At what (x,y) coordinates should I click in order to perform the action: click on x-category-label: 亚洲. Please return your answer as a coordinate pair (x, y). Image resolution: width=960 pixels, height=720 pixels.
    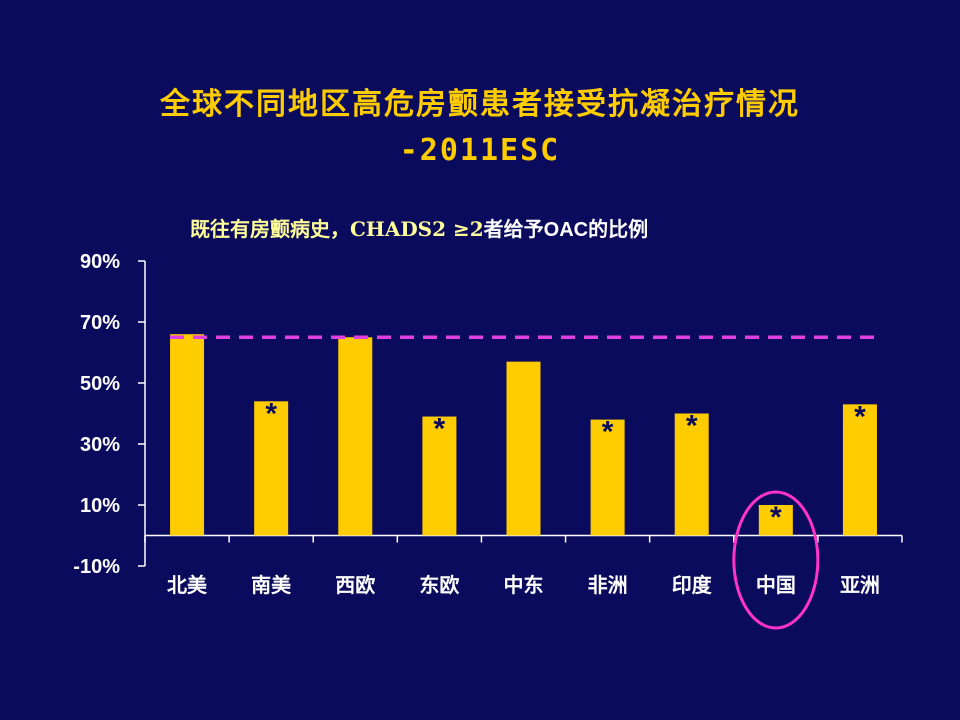
    Looking at the image, I should click on (860, 585).